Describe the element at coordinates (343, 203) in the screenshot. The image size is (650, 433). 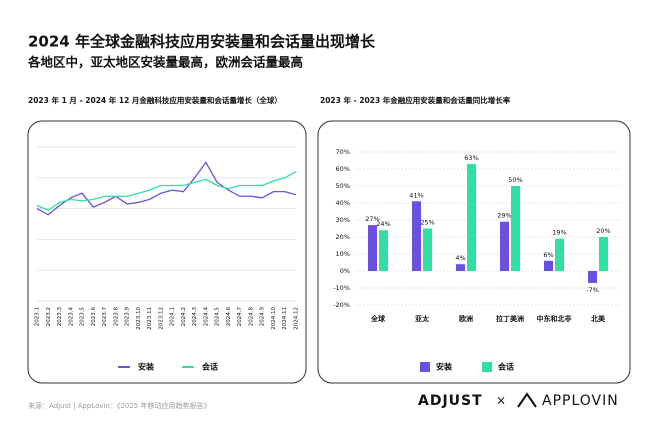
I see `y-tick-label: 40%` at that location.